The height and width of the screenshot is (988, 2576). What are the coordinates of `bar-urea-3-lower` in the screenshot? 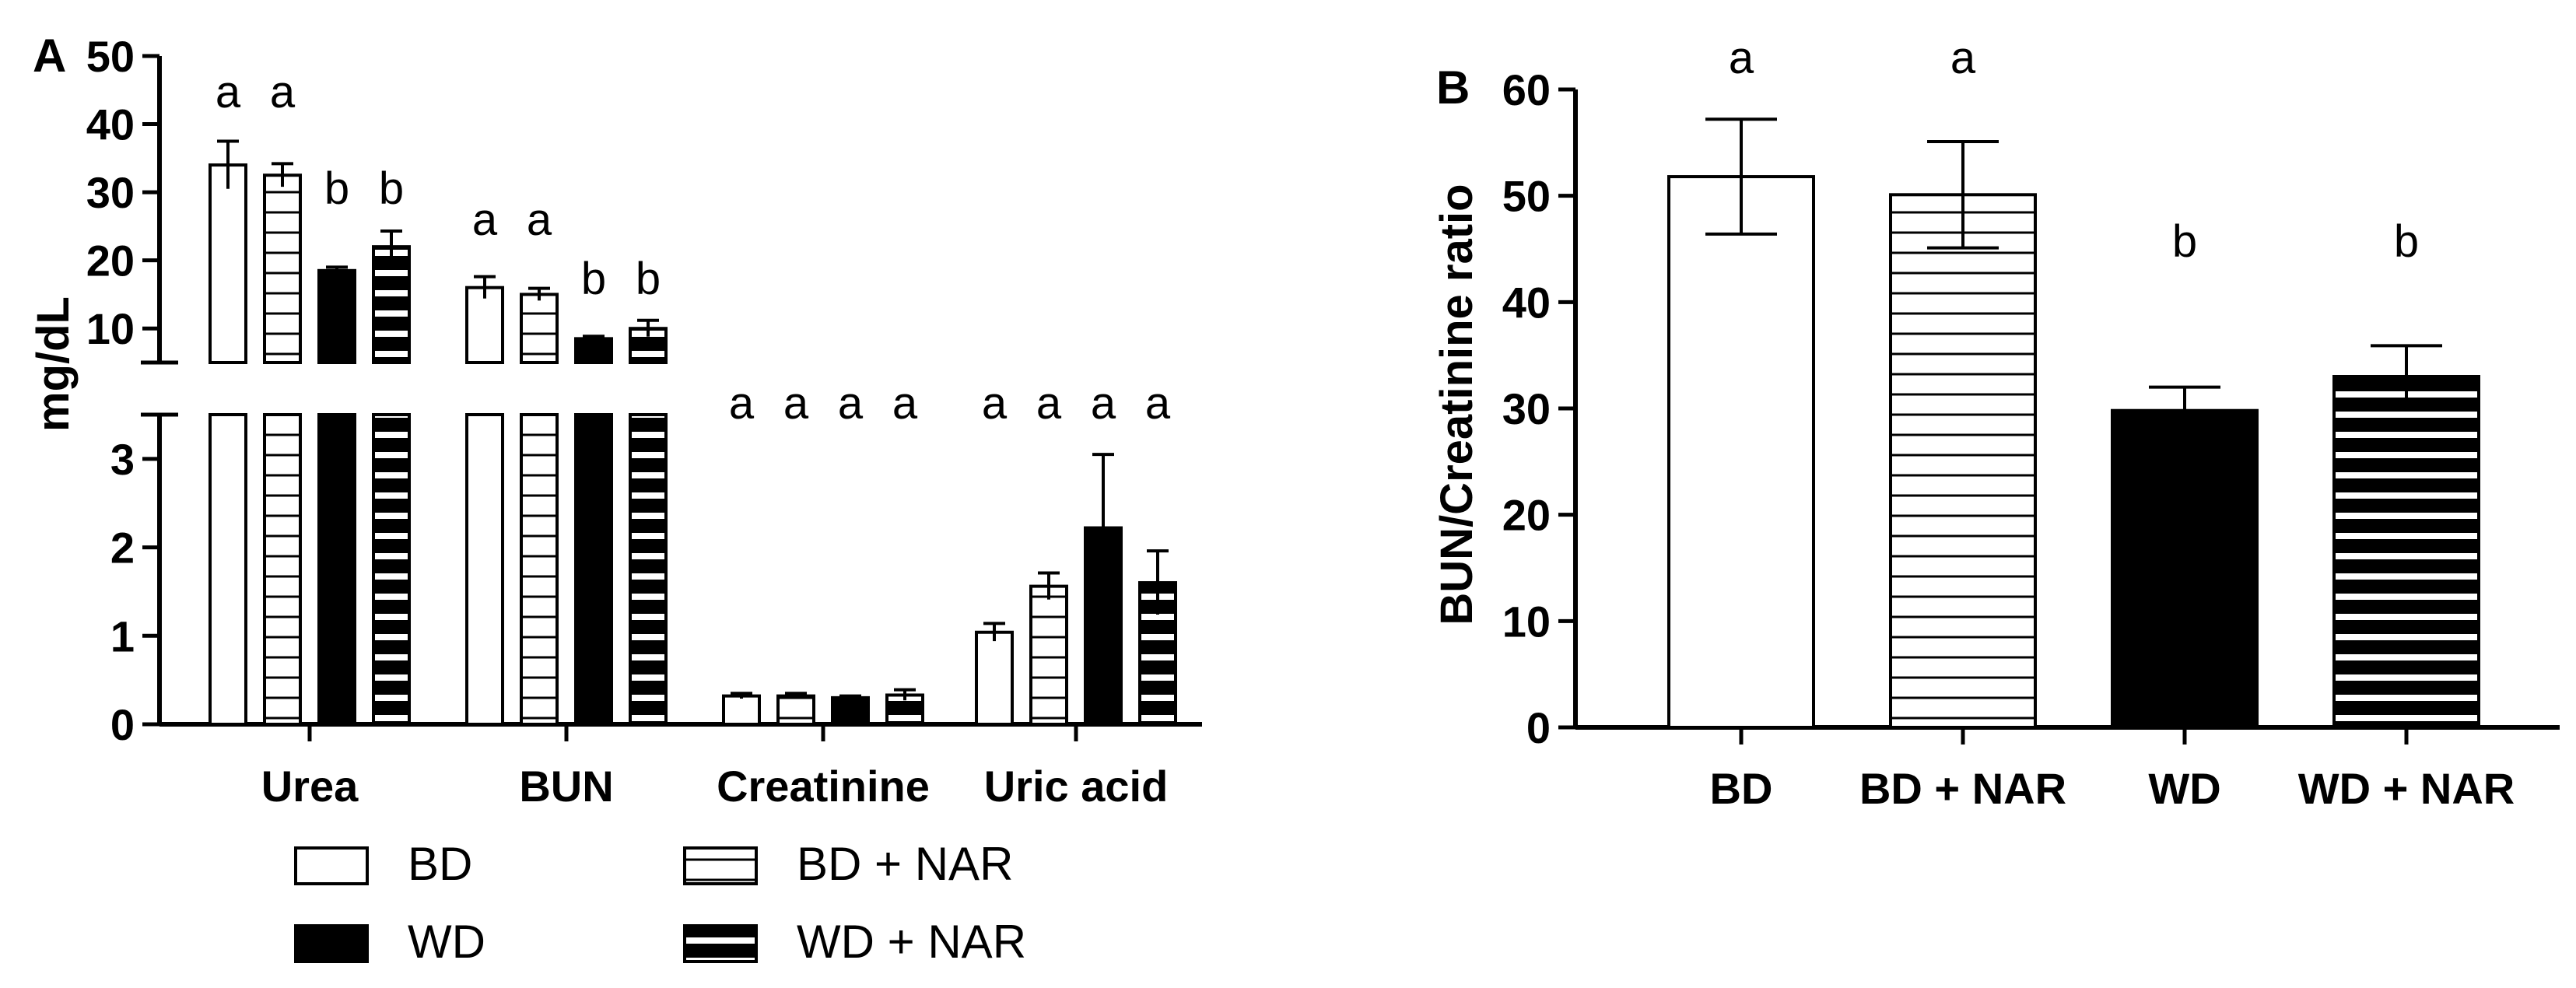 It's located at (391, 570).